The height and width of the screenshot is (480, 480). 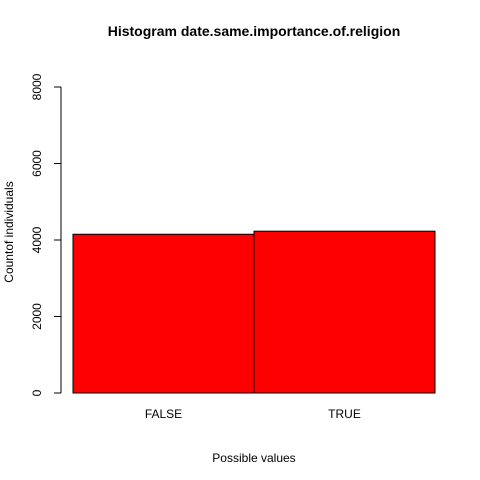 I want to click on y-tick-label-4000: 4000, so click(x=37, y=239).